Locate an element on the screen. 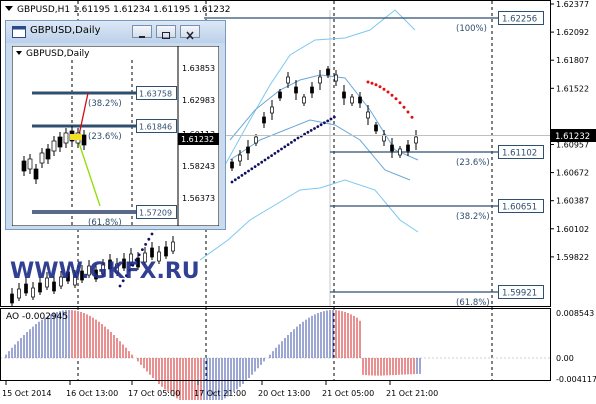 The height and width of the screenshot is (404, 596). daily-current-price-label: 1.61232 is located at coordinates (197, 139).